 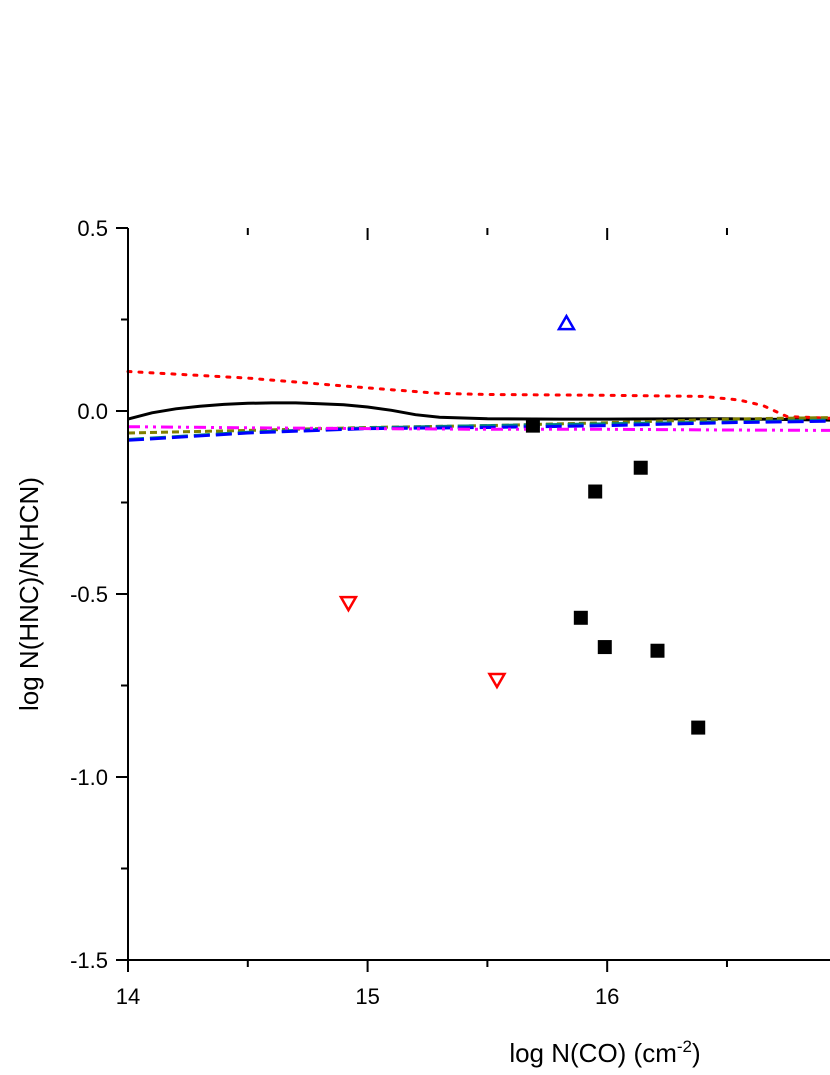 What do you see at coordinates (128, 996) in the screenshot?
I see `x-tick-label: 14` at bounding box center [128, 996].